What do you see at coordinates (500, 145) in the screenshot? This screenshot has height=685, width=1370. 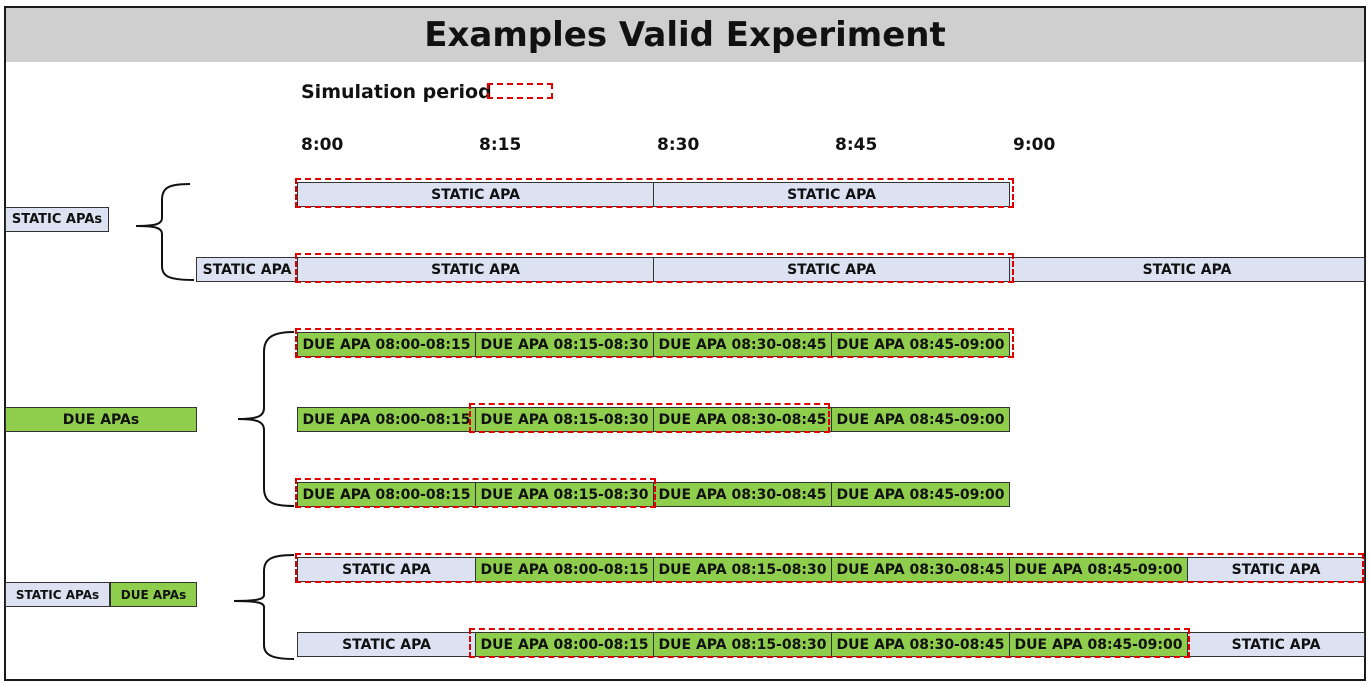 I see `time-label-1: 8:15` at bounding box center [500, 145].